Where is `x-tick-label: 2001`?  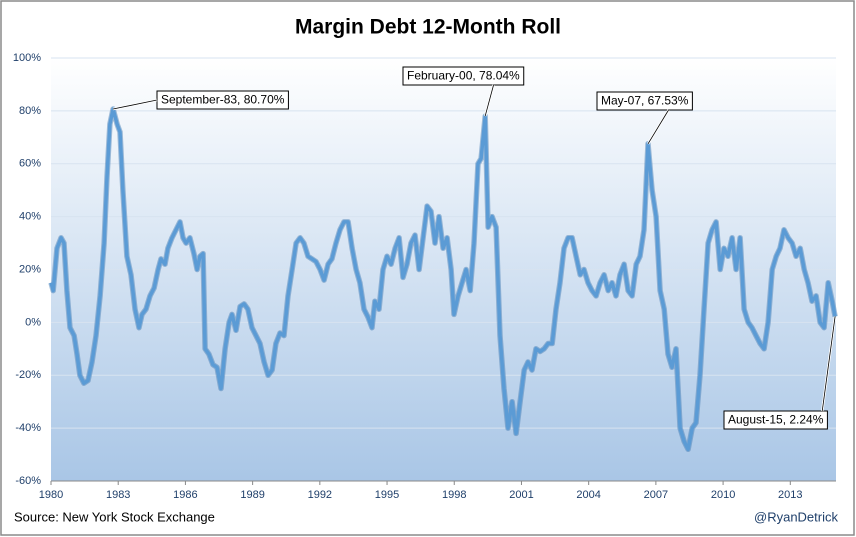 x-tick-label: 2001 is located at coordinates (521, 495).